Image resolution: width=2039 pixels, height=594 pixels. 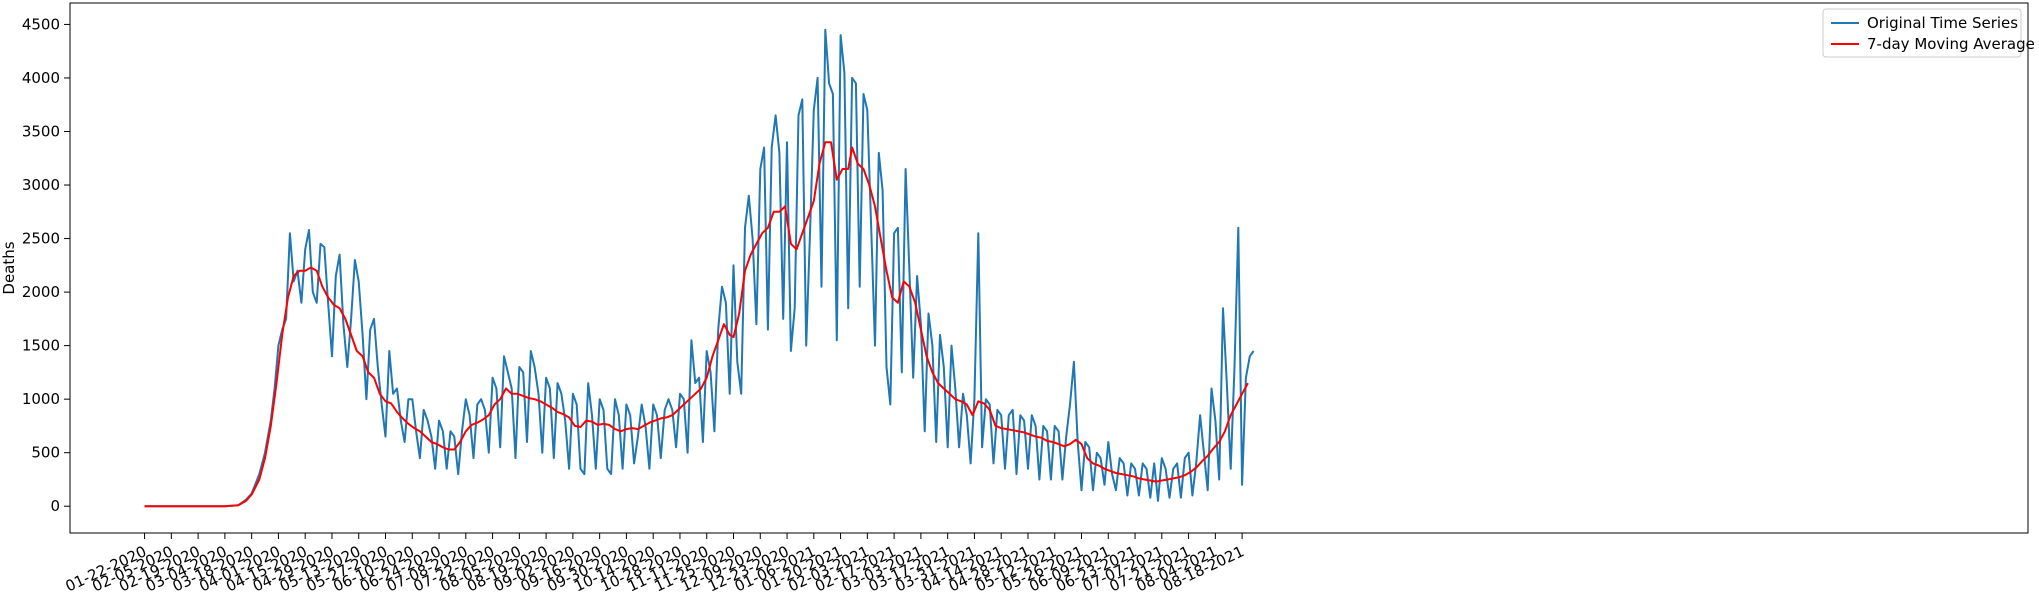 I want to click on y-tick-label: 1500, so click(x=41, y=346).